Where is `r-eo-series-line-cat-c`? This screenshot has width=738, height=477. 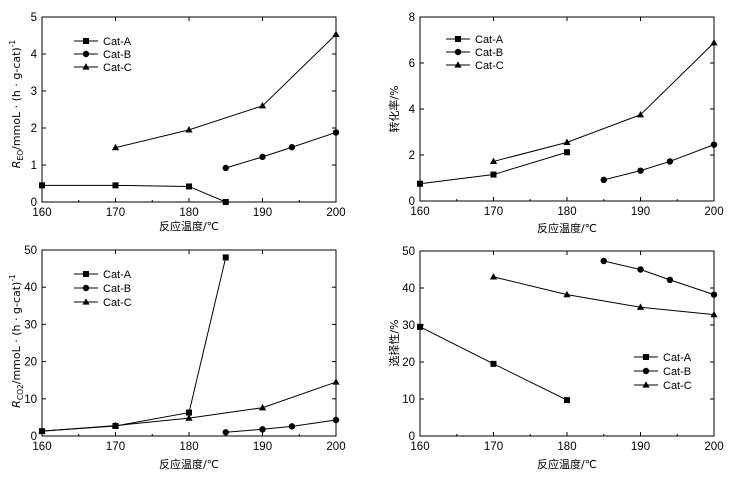
r-eo-series-line-cat-c is located at coordinates (226, 91).